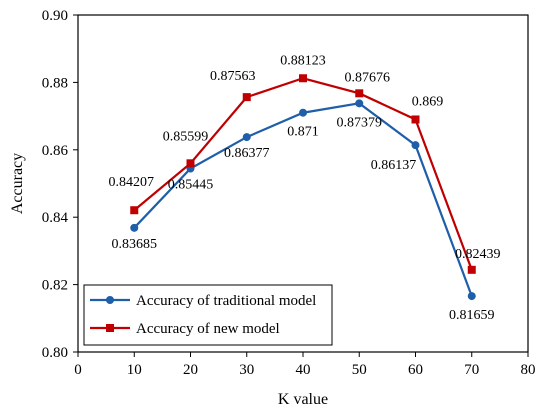 The image size is (550, 415). I want to click on y-tick-label: 0.90, so click(55, 16).